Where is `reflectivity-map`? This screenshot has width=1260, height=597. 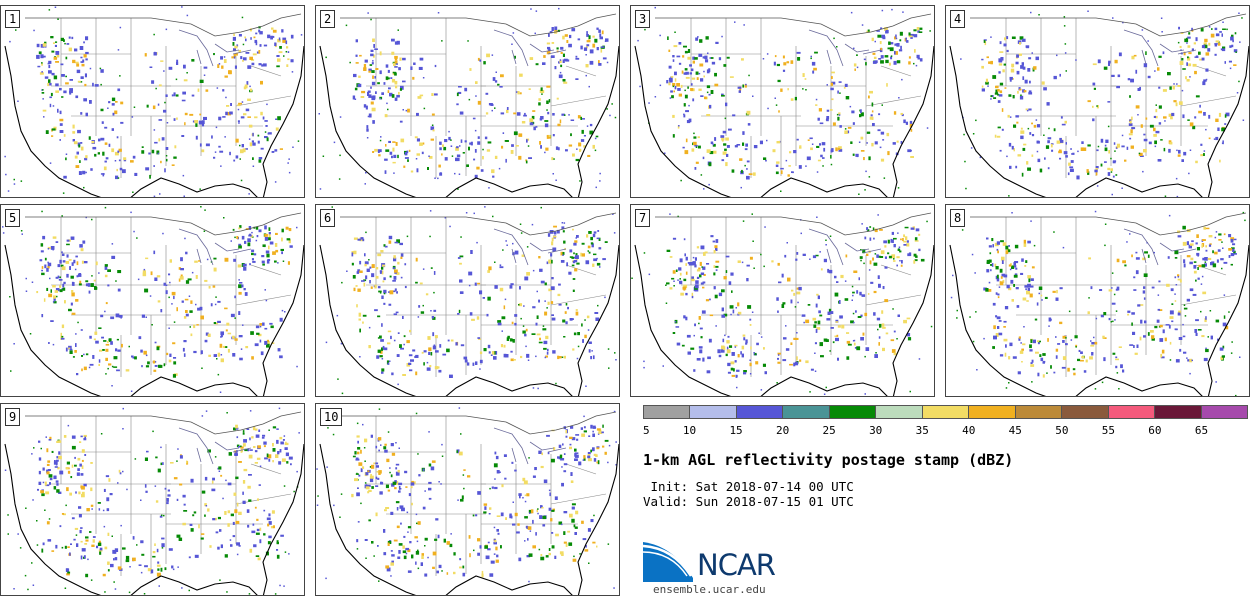
reflectivity-map is located at coordinates (469, 301).